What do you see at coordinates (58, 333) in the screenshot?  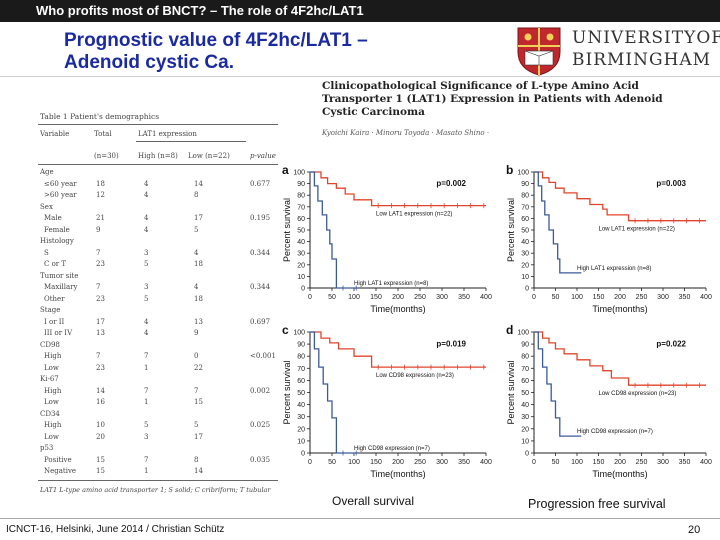 I see `table-cell-v: III or IV` at bounding box center [58, 333].